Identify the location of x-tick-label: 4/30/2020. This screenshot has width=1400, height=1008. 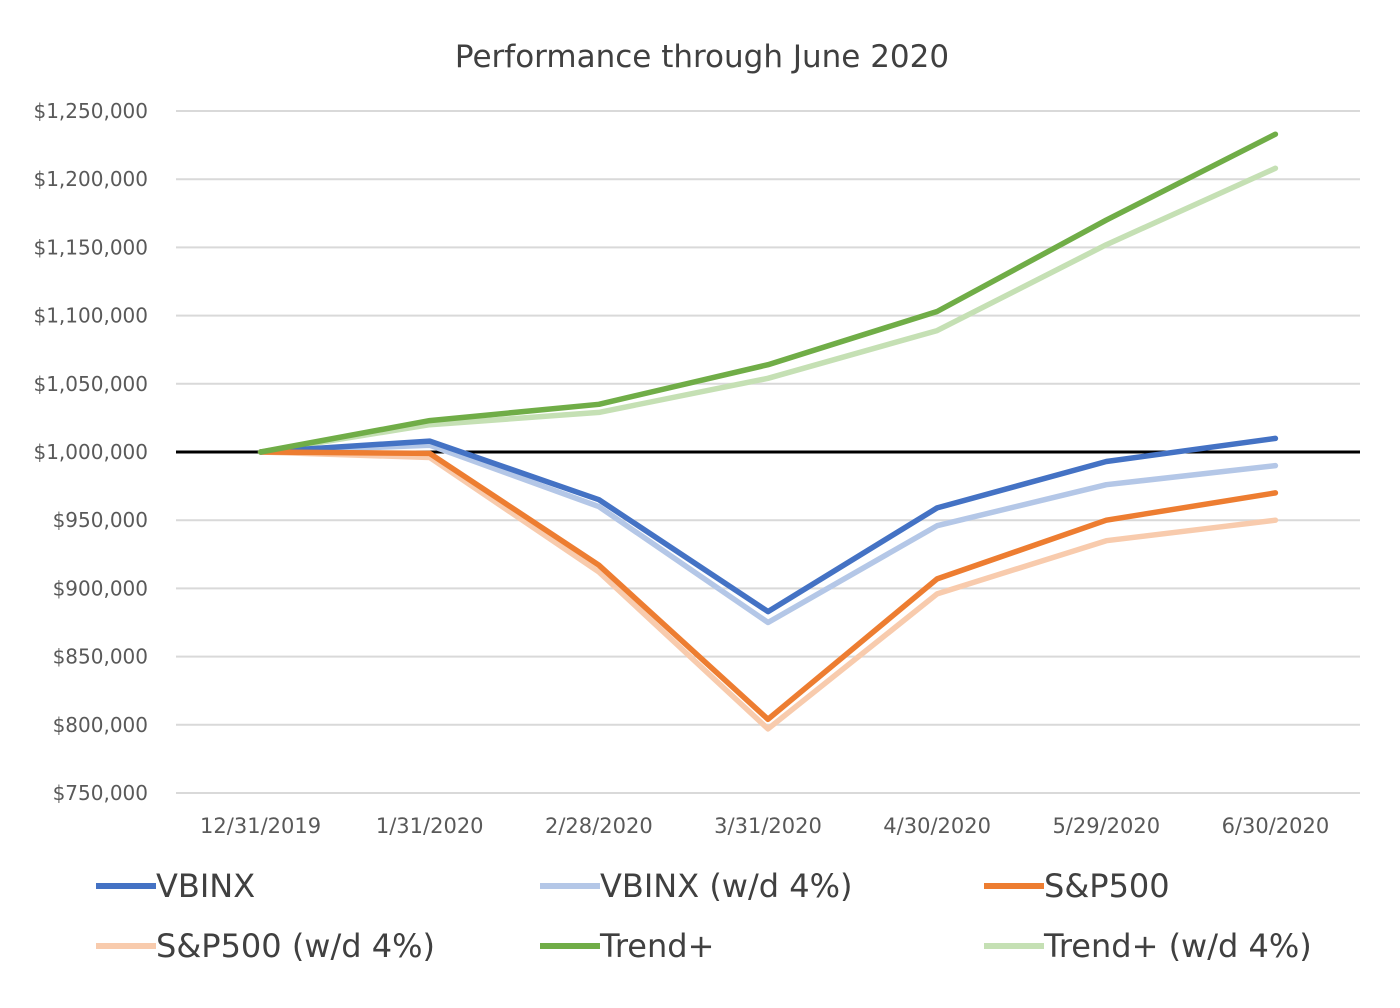
(937, 826).